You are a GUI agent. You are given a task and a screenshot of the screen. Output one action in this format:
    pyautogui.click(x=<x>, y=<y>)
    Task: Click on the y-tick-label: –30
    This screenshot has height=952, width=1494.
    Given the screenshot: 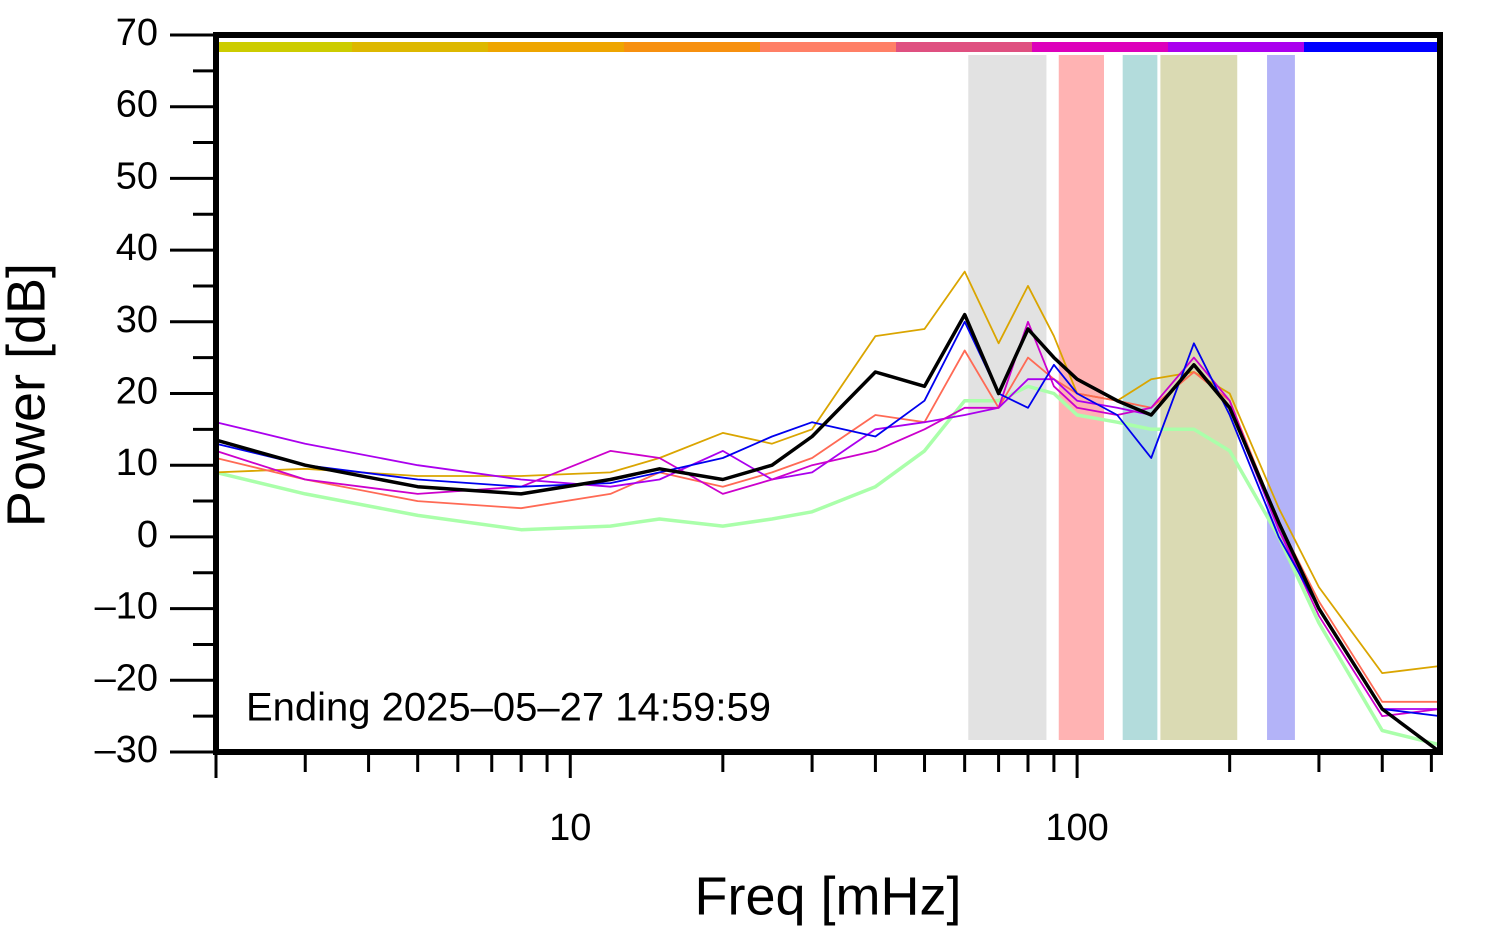 What is the action you would take?
    pyautogui.click(x=126, y=750)
    